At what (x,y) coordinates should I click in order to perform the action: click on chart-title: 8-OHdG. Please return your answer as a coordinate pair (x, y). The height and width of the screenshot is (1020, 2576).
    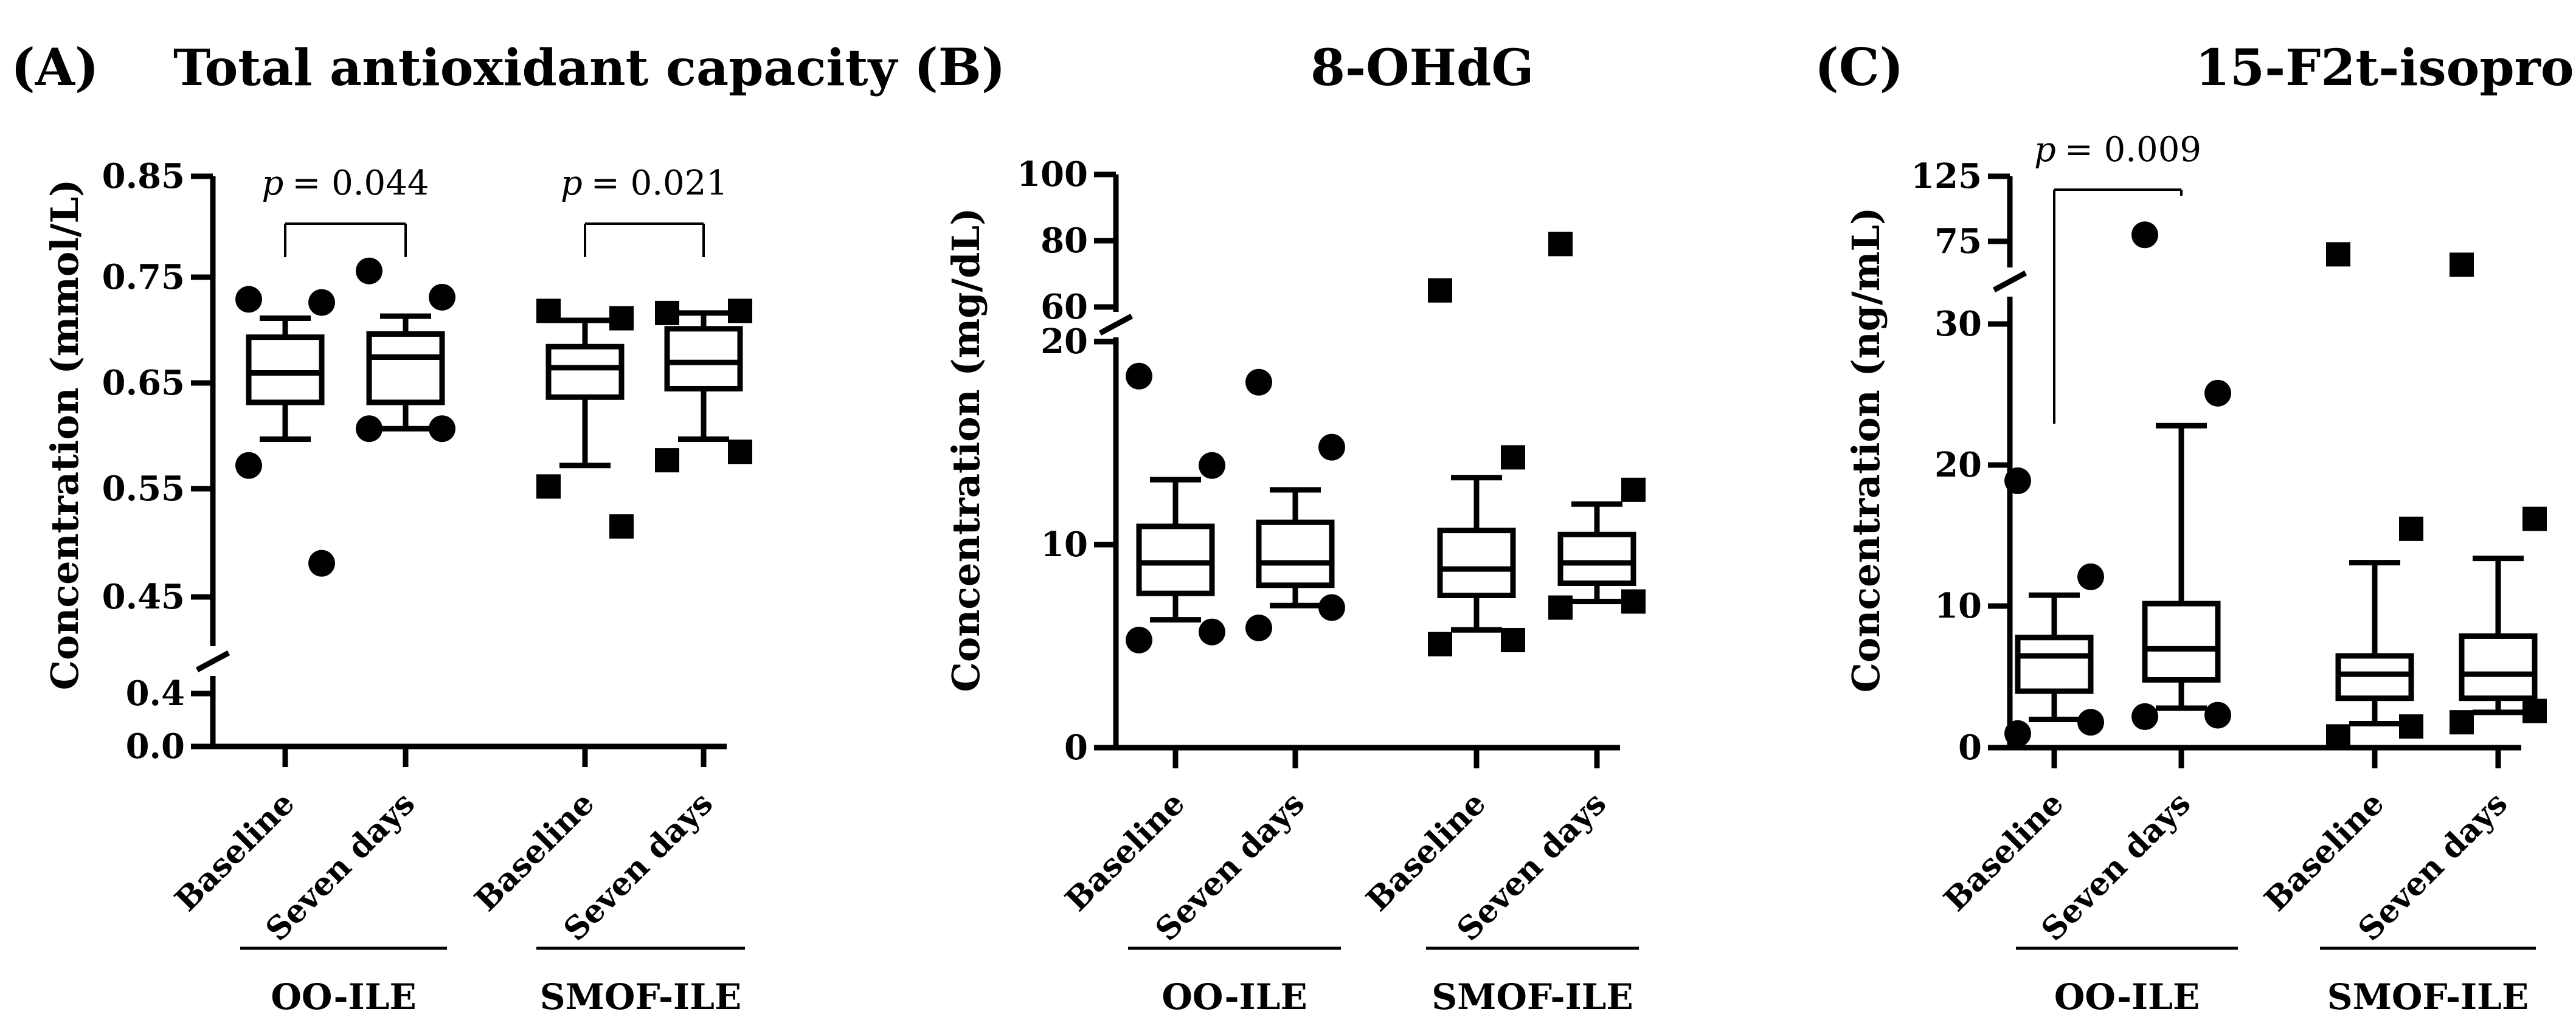
    Looking at the image, I should click on (1422, 68).